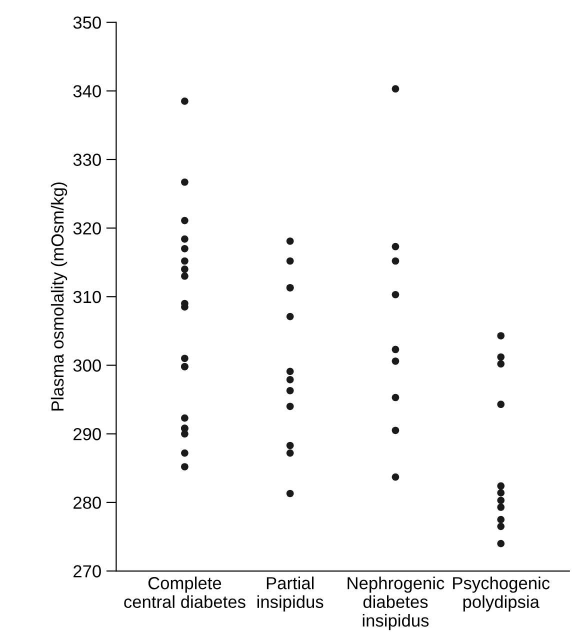 This screenshot has width=581, height=638. I want to click on y-tick-label: 340, so click(87, 91).